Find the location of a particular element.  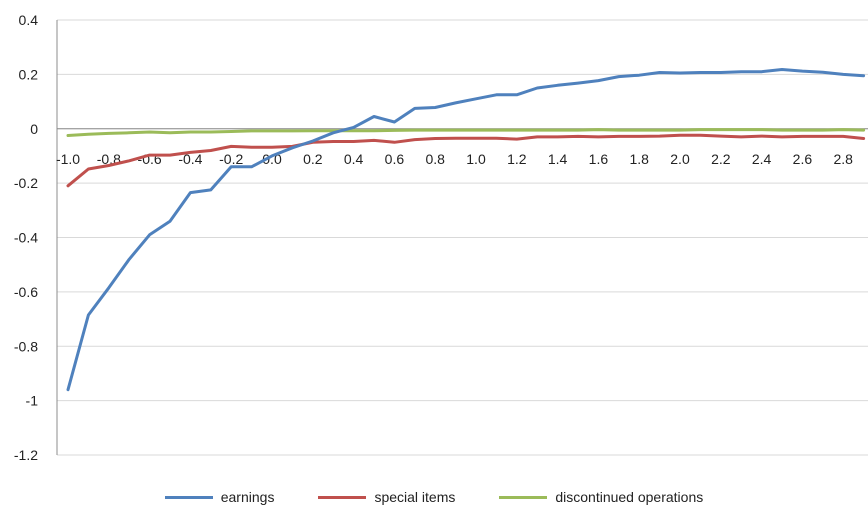

y-tick-label: 0 is located at coordinates (34, 129).